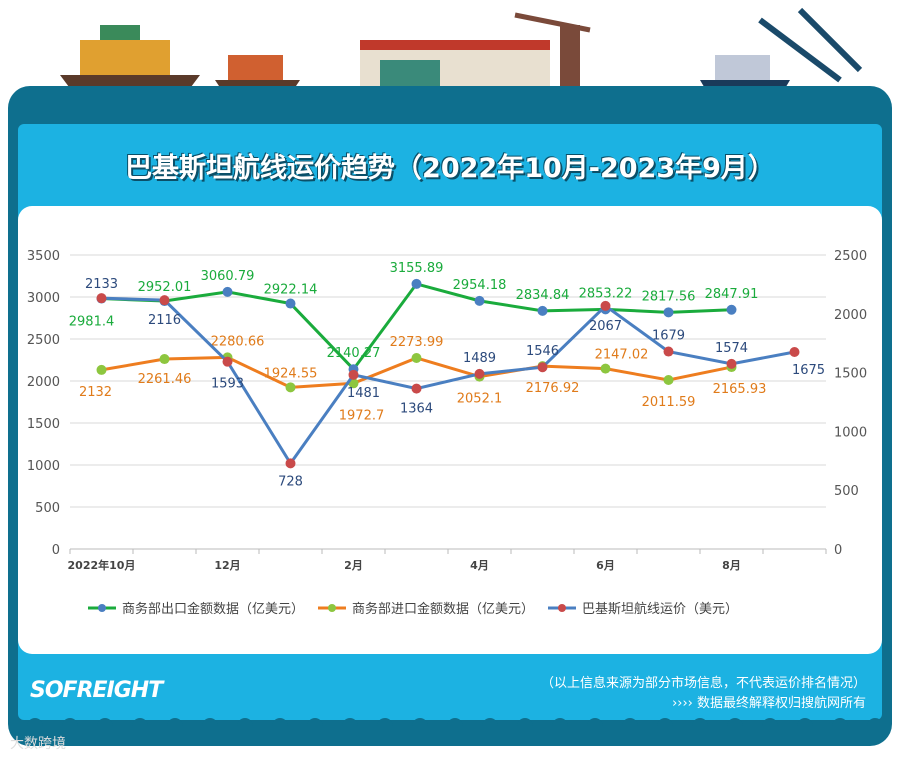 The image size is (900, 763). I want to click on data-label: 1679, so click(668, 336).